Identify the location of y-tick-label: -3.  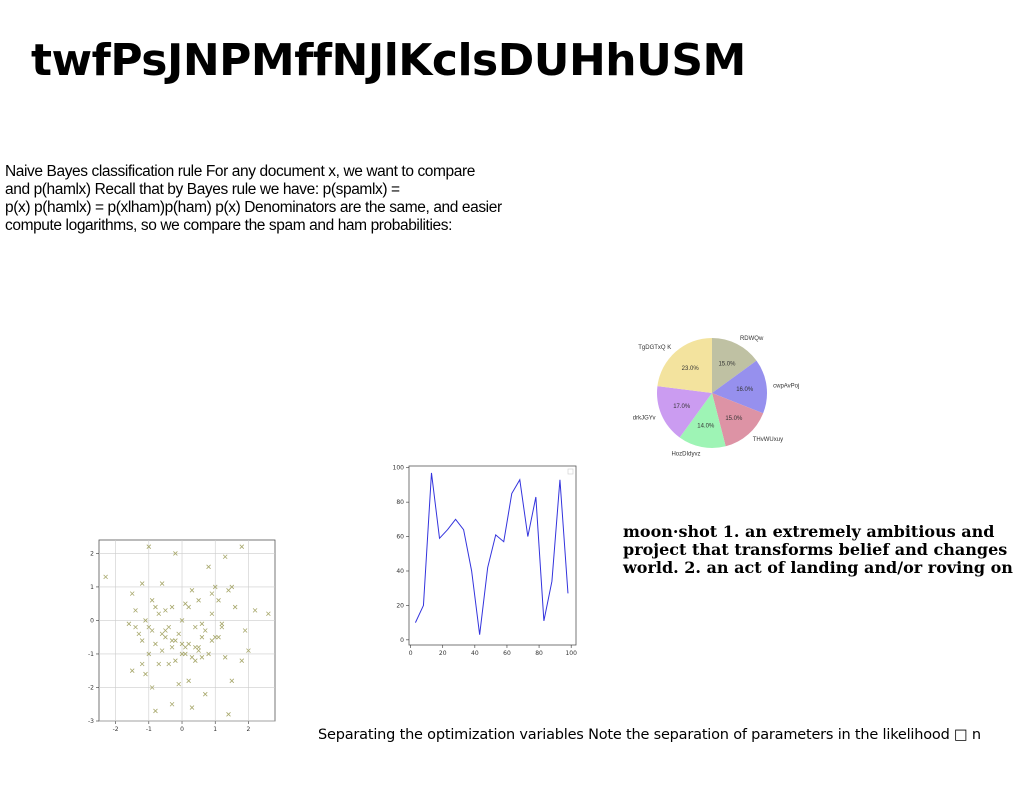
(91, 721).